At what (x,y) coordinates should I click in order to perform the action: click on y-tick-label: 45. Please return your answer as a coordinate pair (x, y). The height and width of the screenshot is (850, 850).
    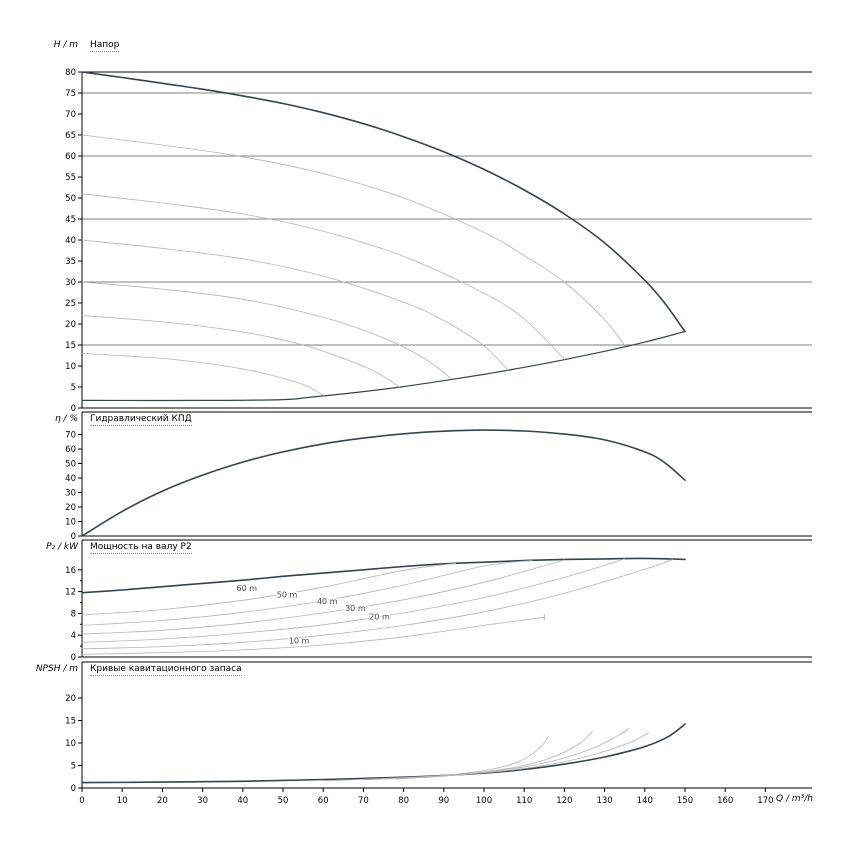
    Looking at the image, I should click on (70, 220).